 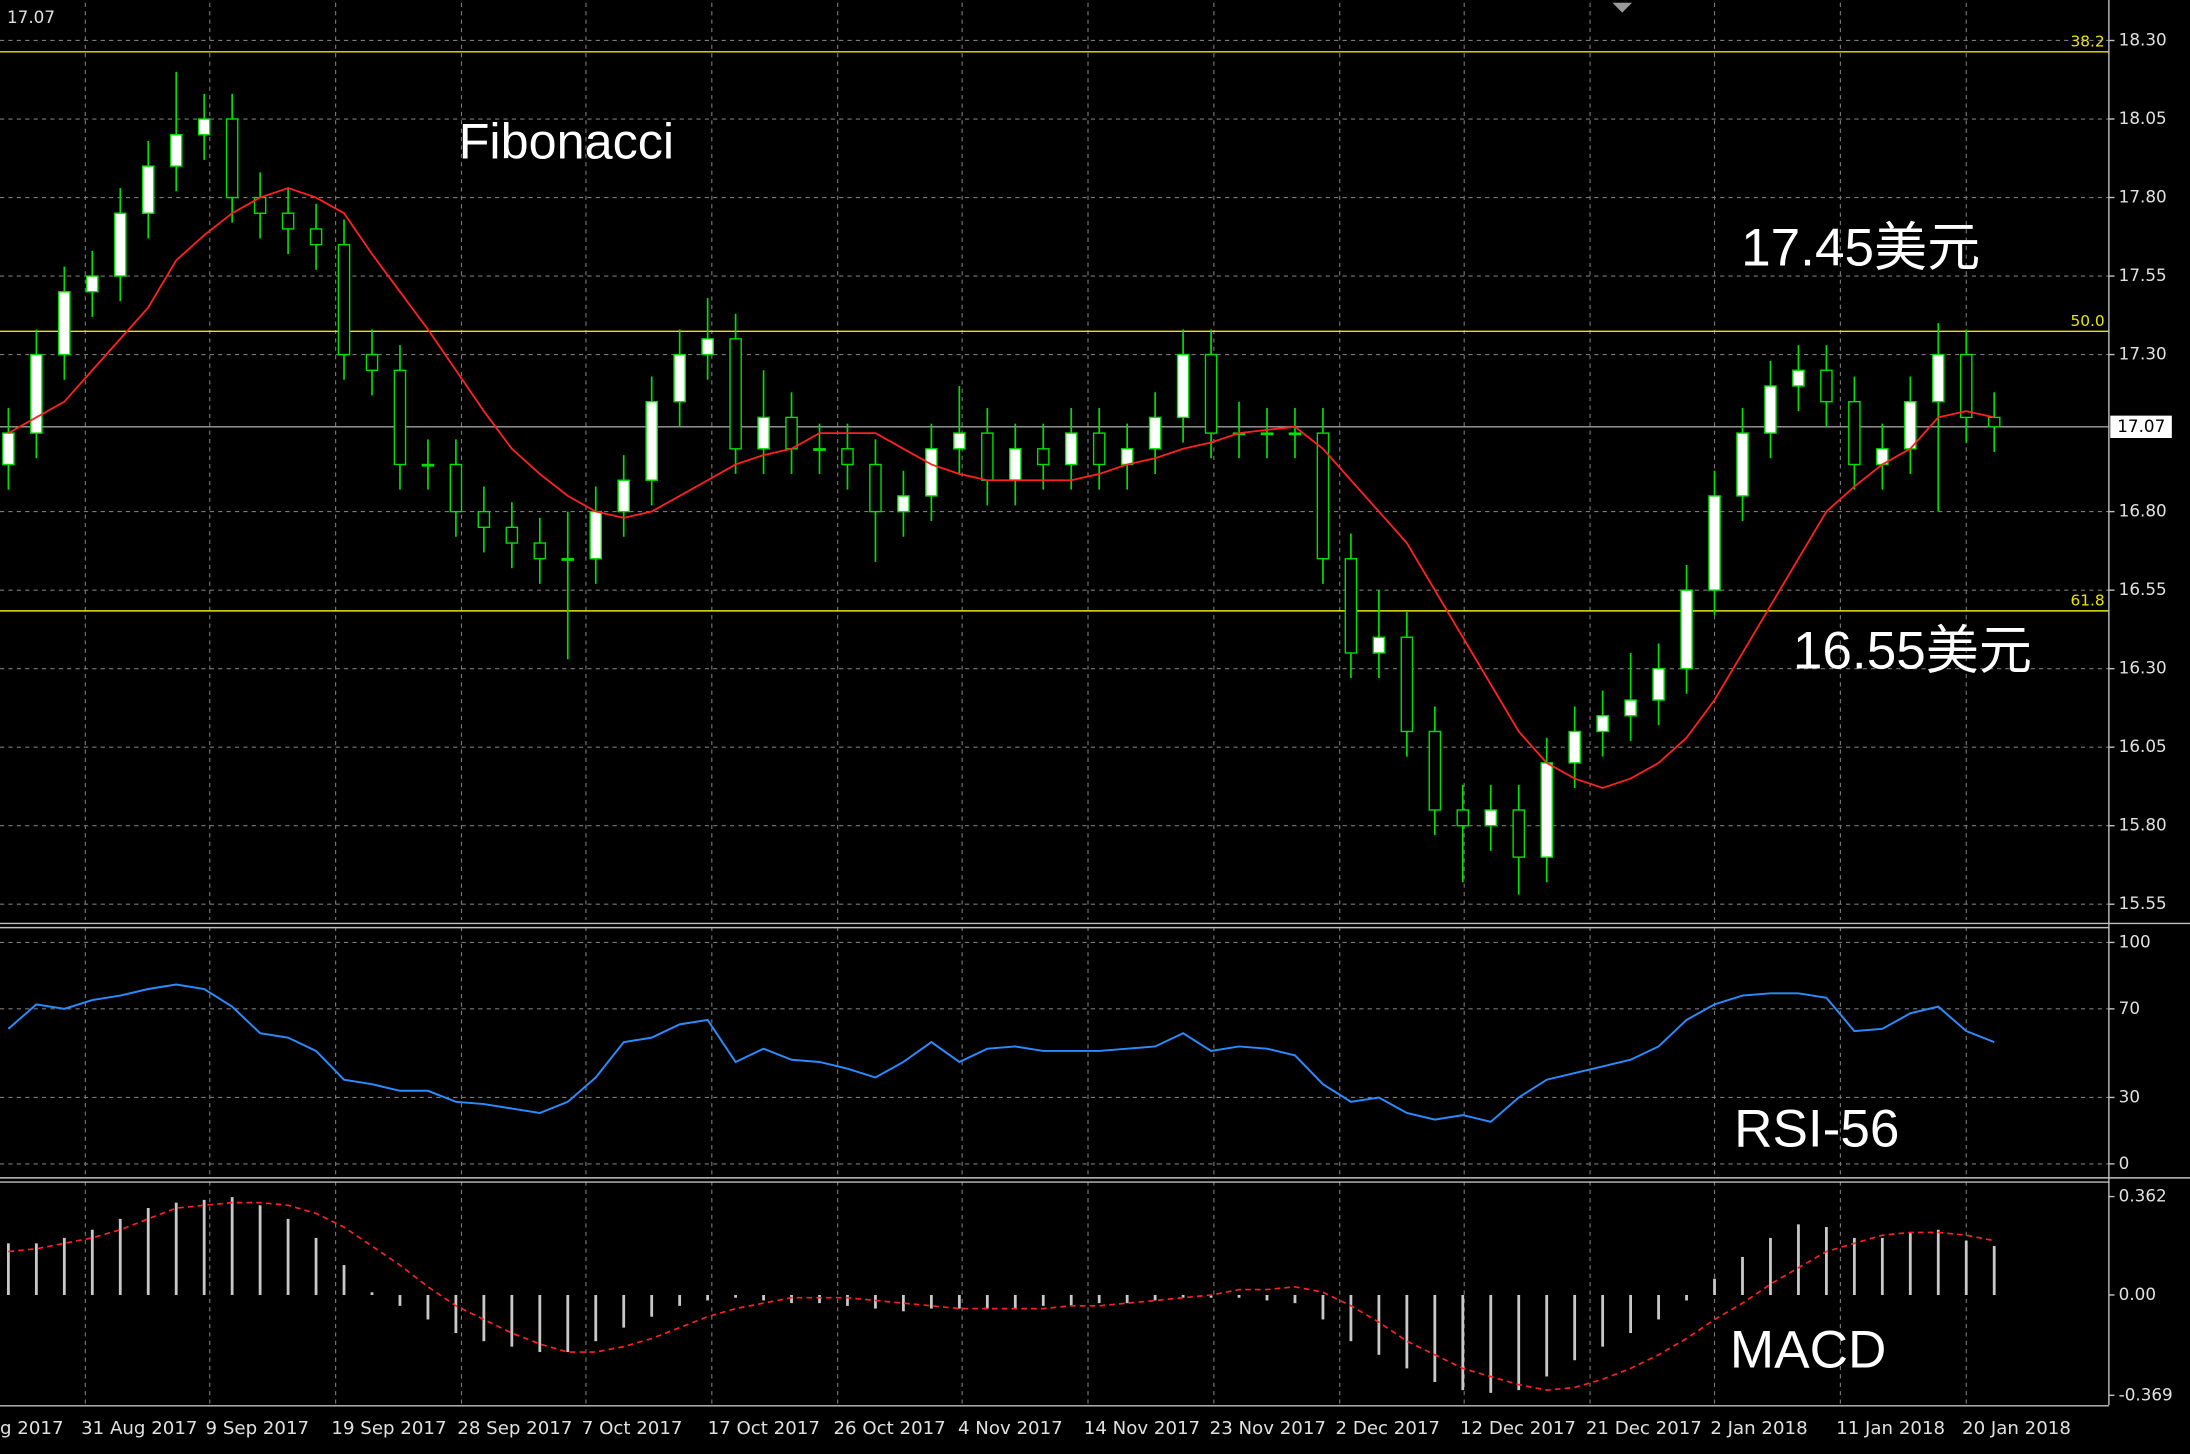 I want to click on y-tick-label: 16.80, so click(x=2143, y=511).